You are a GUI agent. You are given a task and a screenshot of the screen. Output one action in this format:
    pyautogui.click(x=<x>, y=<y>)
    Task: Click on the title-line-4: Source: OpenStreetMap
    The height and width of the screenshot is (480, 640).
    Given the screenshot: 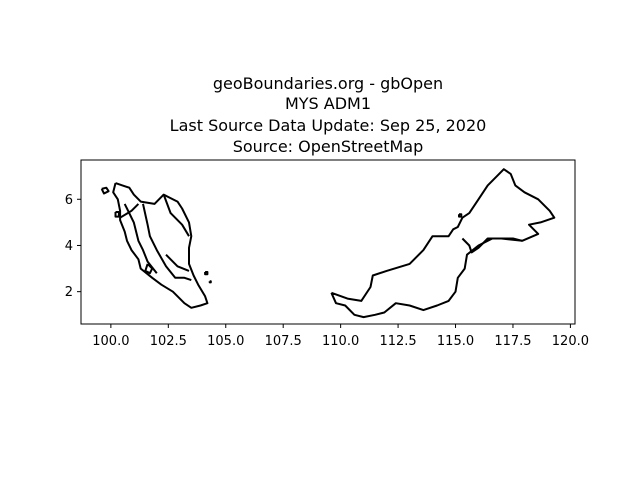 What is the action you would take?
    pyautogui.click(x=328, y=146)
    